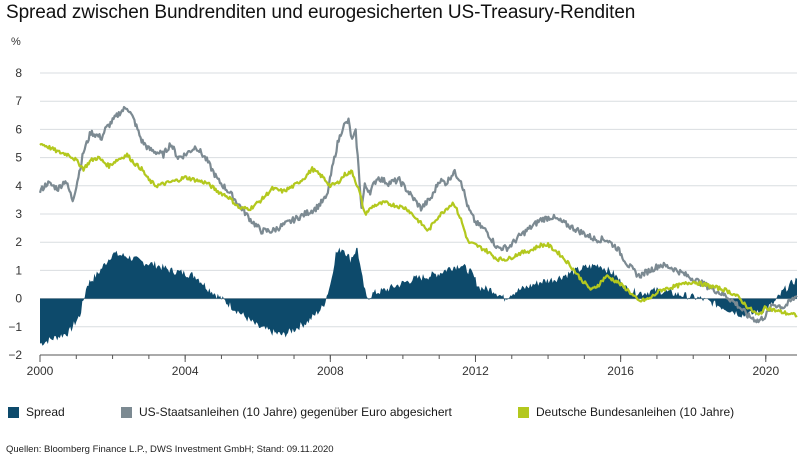  I want to click on y-axis-unit-label: %, so click(16, 42).